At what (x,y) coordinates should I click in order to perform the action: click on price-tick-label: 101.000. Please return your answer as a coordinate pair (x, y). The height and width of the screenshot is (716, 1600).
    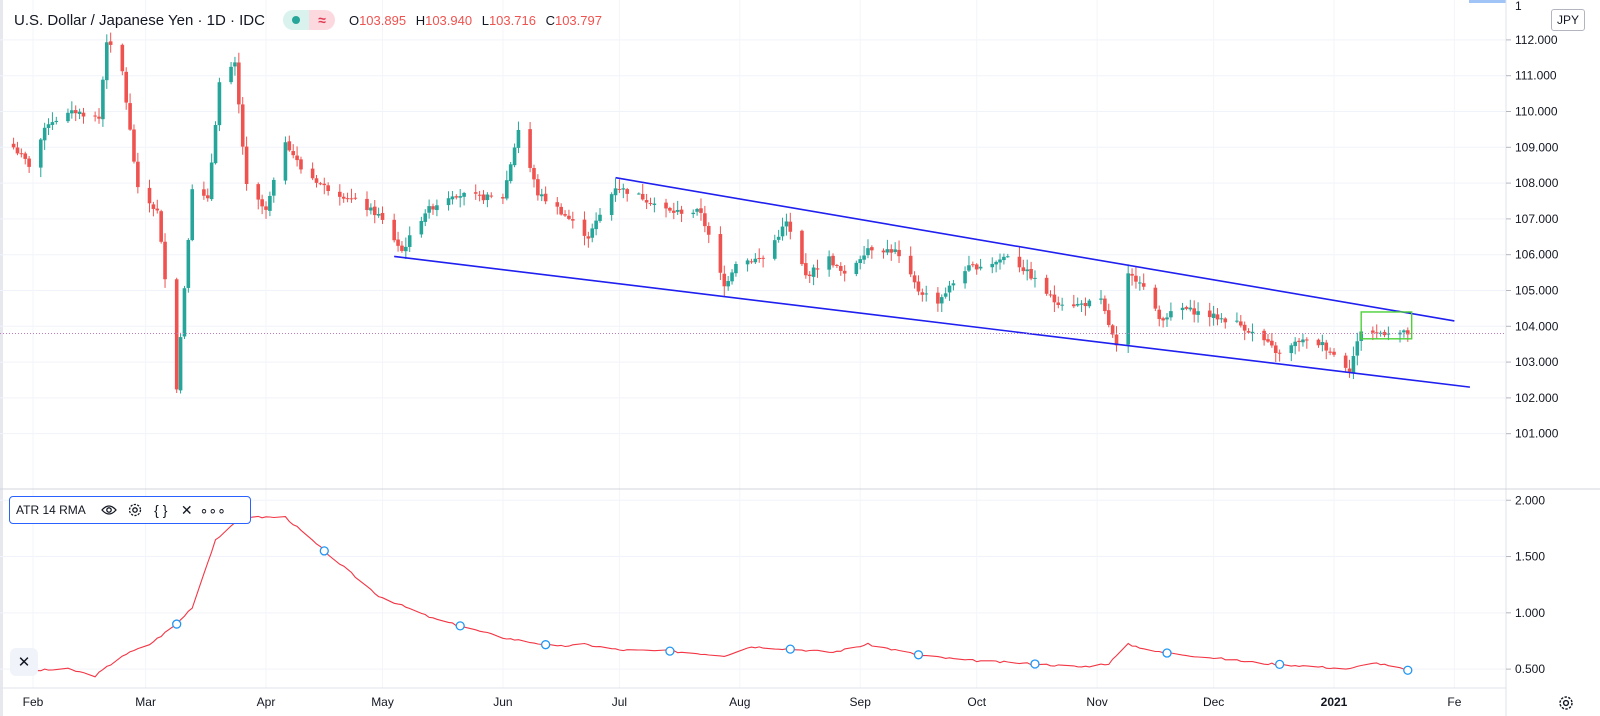
    Looking at the image, I should click on (1537, 434).